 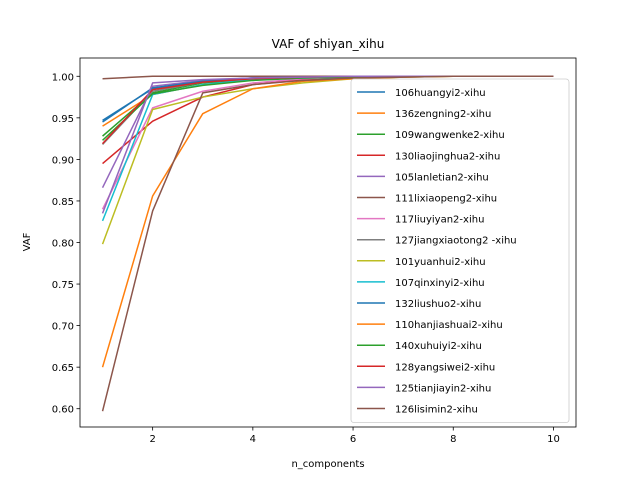 What do you see at coordinates (440, 262) in the screenshot?
I see `legend-label: 101yuanhui2-xihu` at bounding box center [440, 262].